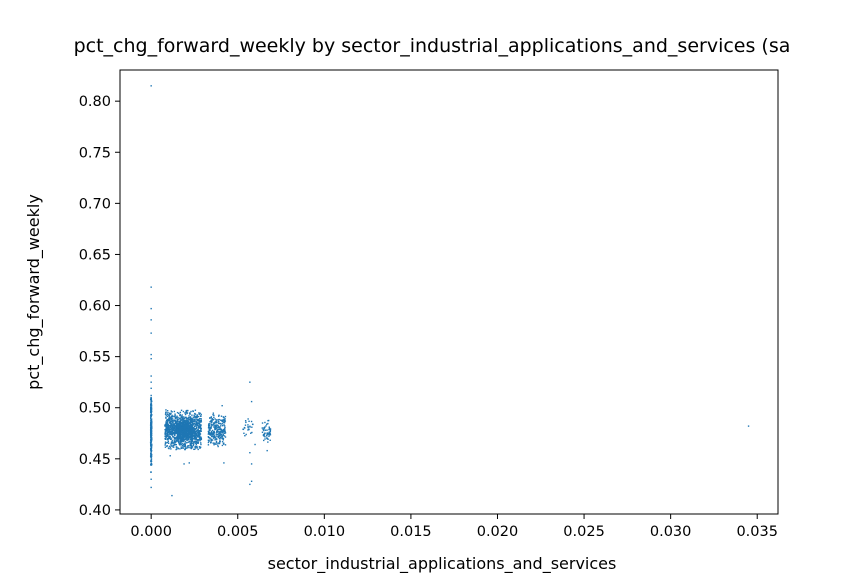 Image resolution: width=864 pixels, height=576 pixels. Describe the element at coordinates (95, 255) in the screenshot. I see `y-tick-label: 0.65` at that location.